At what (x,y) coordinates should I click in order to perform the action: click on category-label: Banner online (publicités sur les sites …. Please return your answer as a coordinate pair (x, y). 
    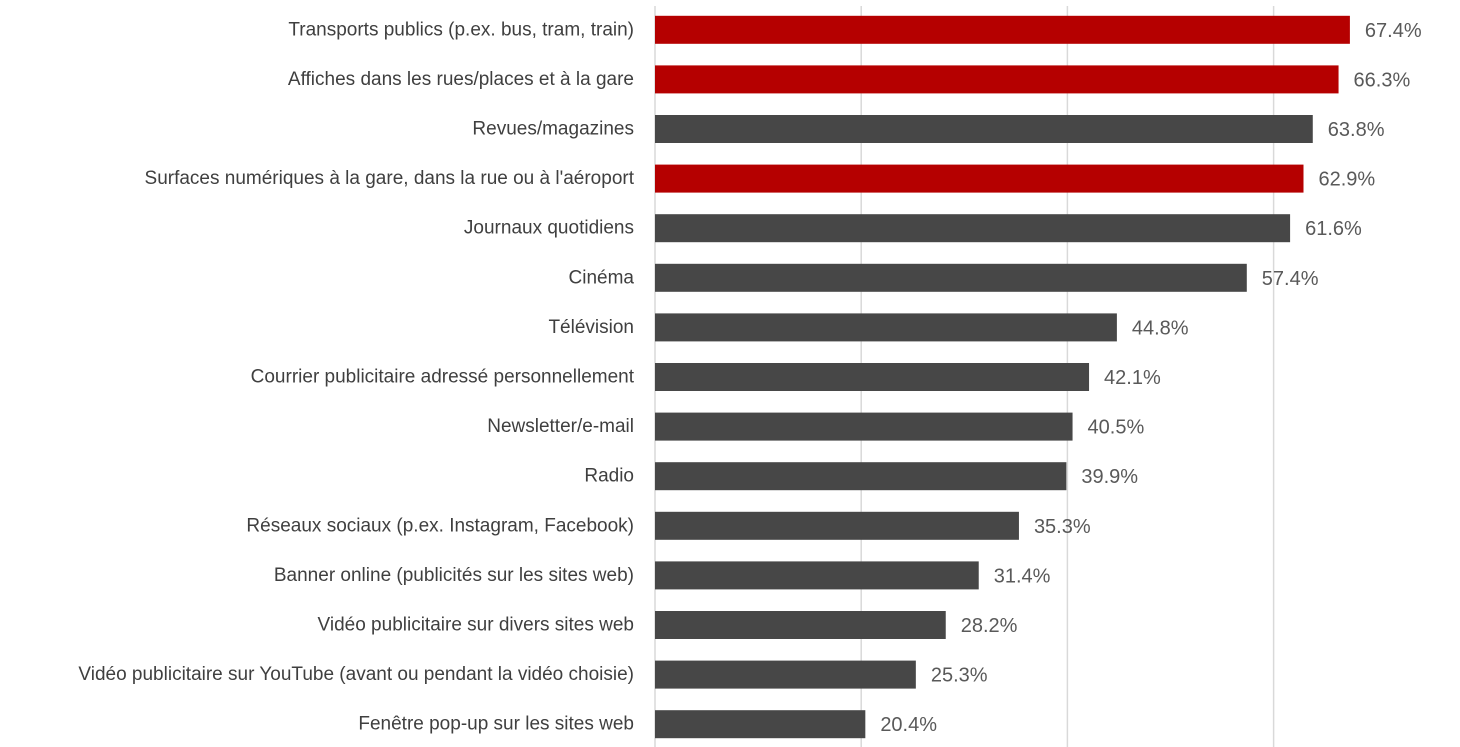
    Looking at the image, I should click on (454, 575).